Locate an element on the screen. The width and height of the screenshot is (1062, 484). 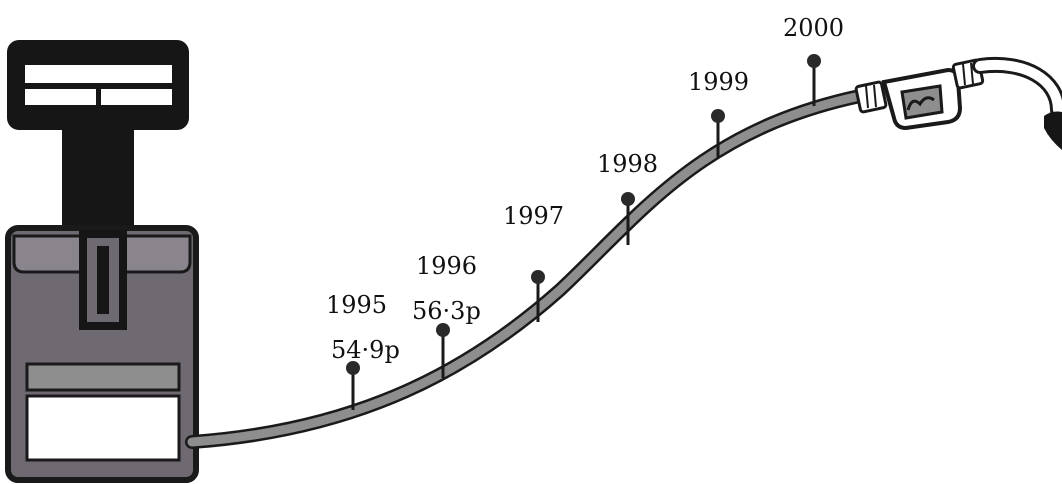
pin-head-1996 is located at coordinates (443, 330).